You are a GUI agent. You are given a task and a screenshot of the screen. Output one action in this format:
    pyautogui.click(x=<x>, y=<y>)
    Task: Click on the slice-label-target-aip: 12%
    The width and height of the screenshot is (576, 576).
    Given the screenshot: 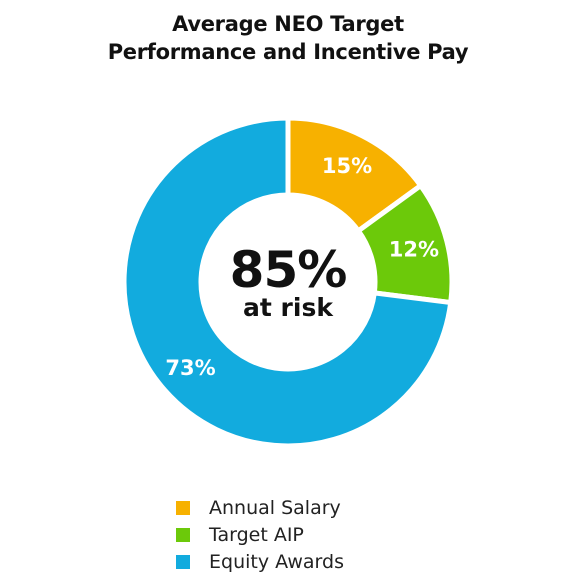 What is the action you would take?
    pyautogui.click(x=414, y=250)
    